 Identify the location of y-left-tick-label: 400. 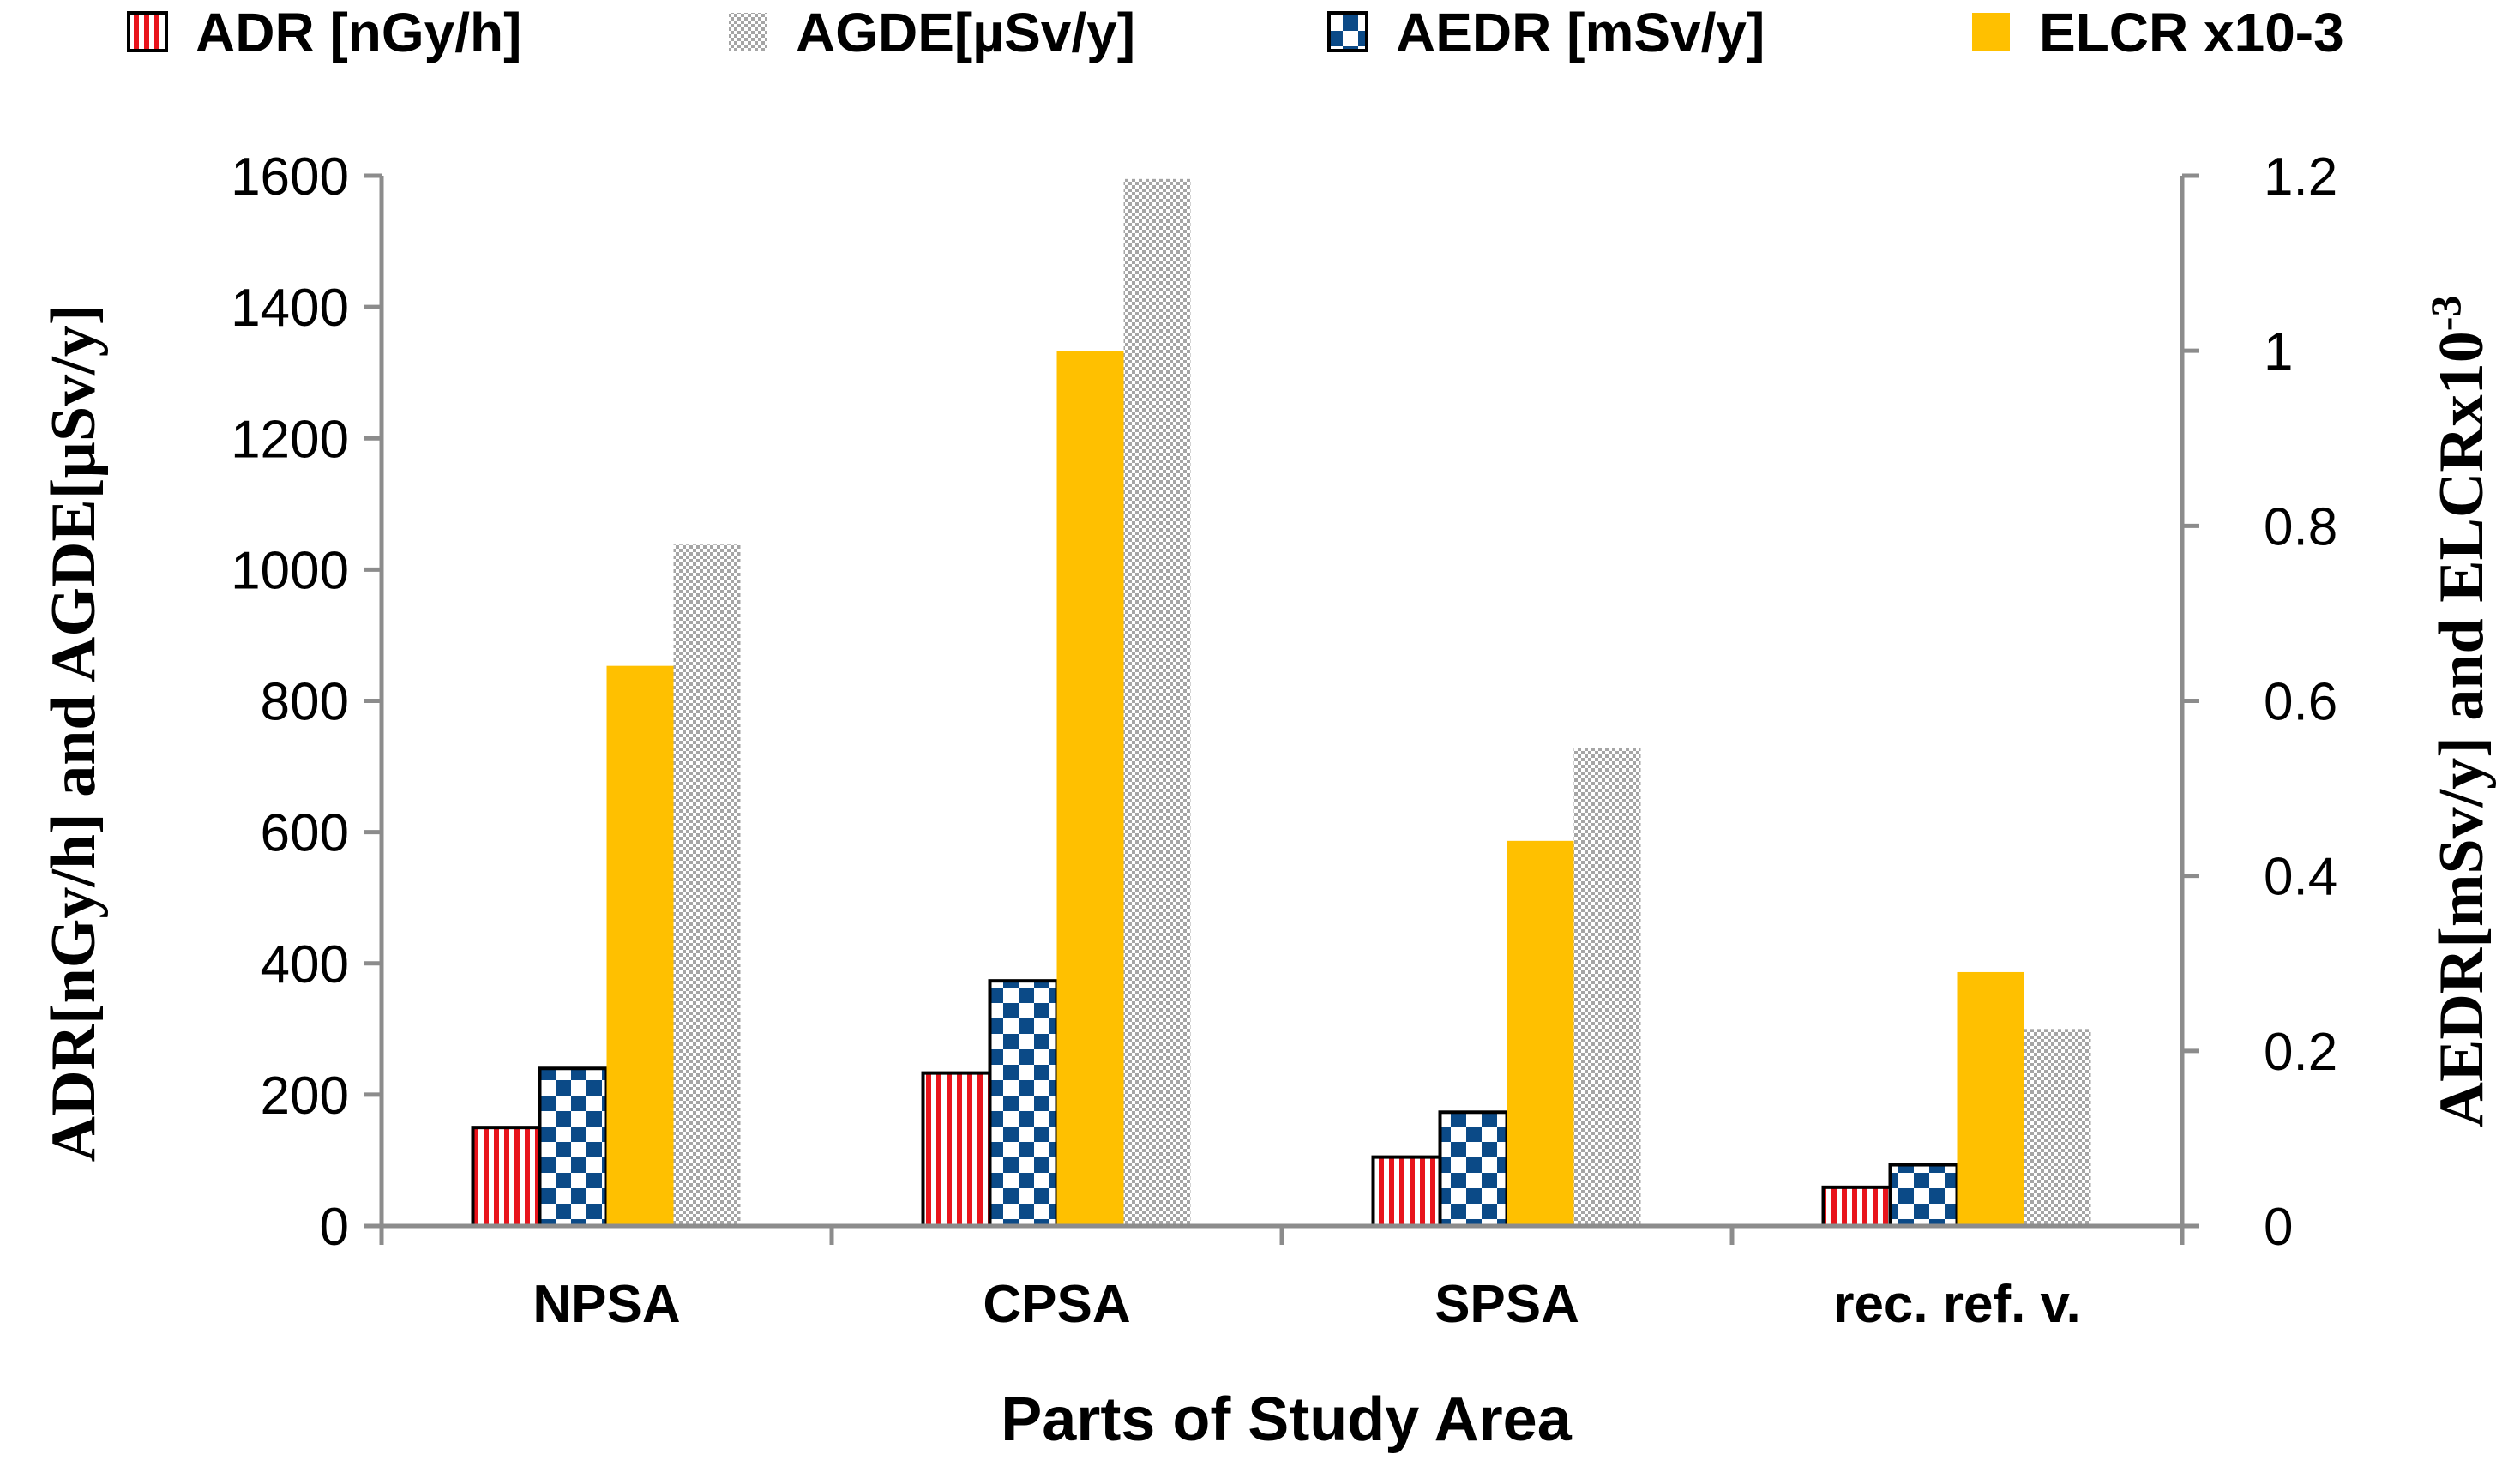
(305, 965).